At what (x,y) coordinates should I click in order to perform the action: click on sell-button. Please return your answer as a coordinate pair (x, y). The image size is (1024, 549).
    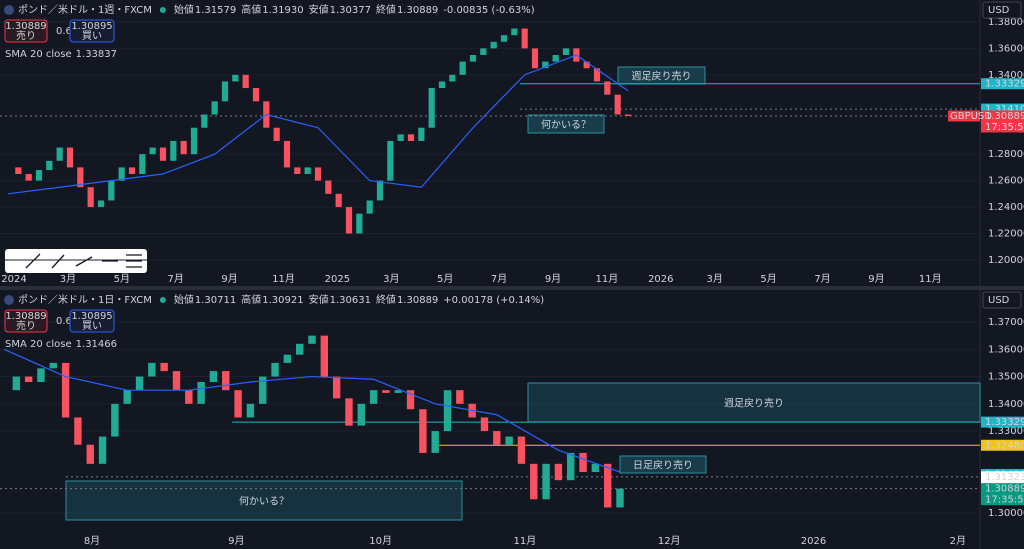
    Looking at the image, I should click on (26, 31).